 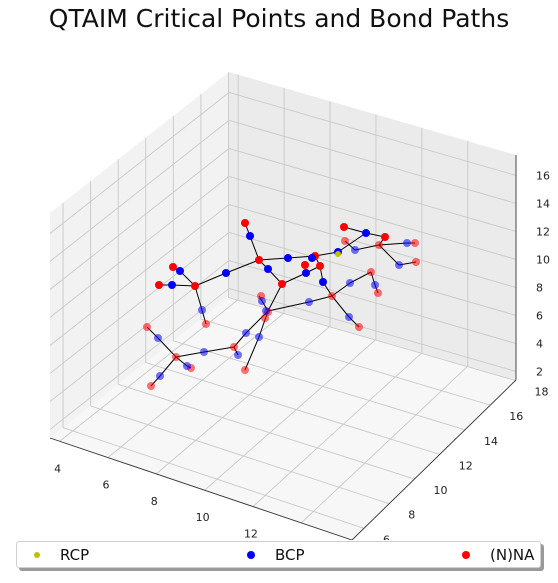 What do you see at coordinates (543, 259) in the screenshot?
I see `z-tick-label-4: 10` at bounding box center [543, 259].